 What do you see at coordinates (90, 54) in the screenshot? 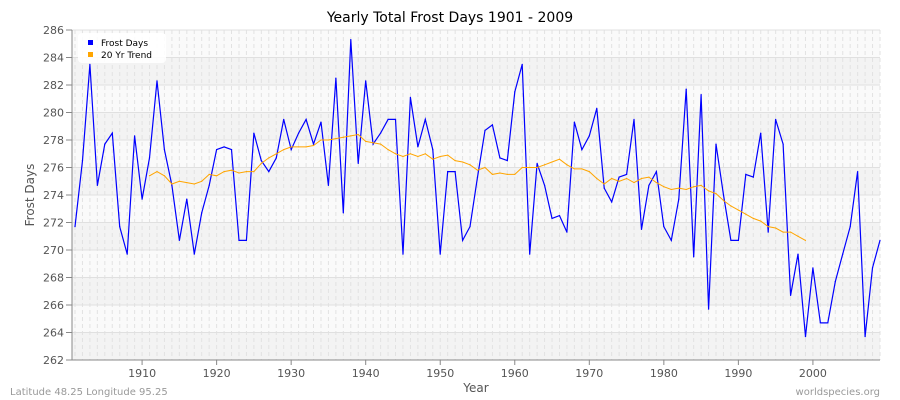
I see `legend-swatch-trend` at bounding box center [90, 54].